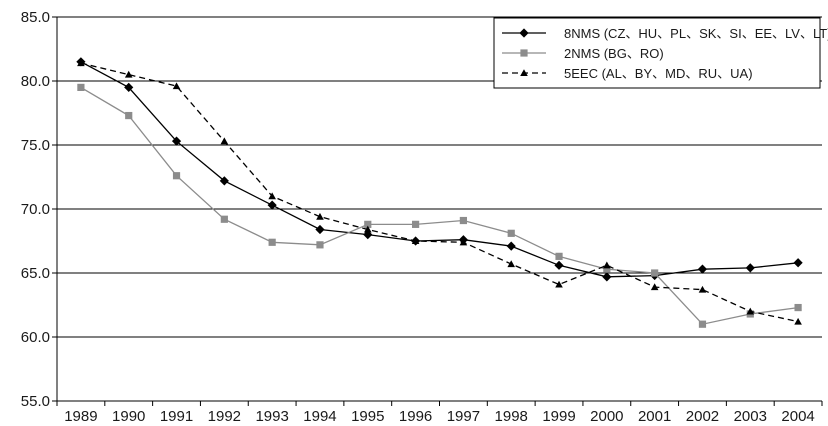 The height and width of the screenshot is (426, 828). Describe the element at coordinates (511, 416) in the screenshot. I see `x-tick-label: 1998` at that location.